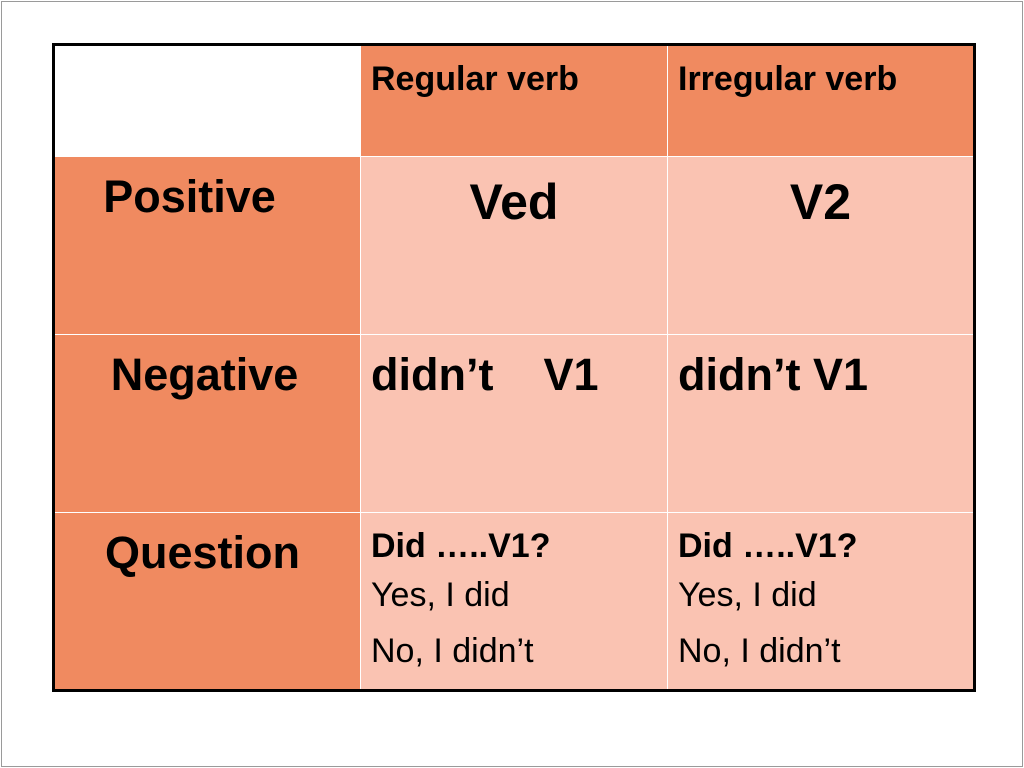  Describe the element at coordinates (452, 651) in the screenshot. I see `question-regular-no: No, I didn’t` at that location.